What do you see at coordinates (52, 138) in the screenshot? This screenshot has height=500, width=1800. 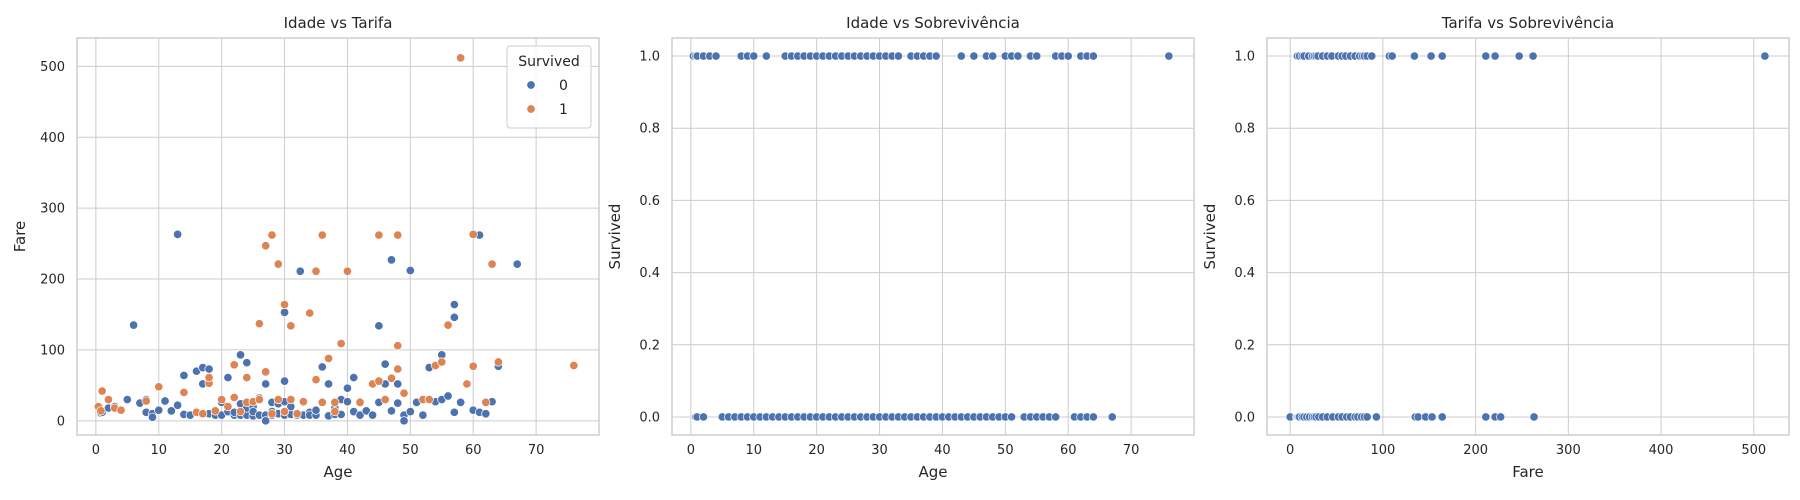 I see `y-tick-label: 400` at bounding box center [52, 138].